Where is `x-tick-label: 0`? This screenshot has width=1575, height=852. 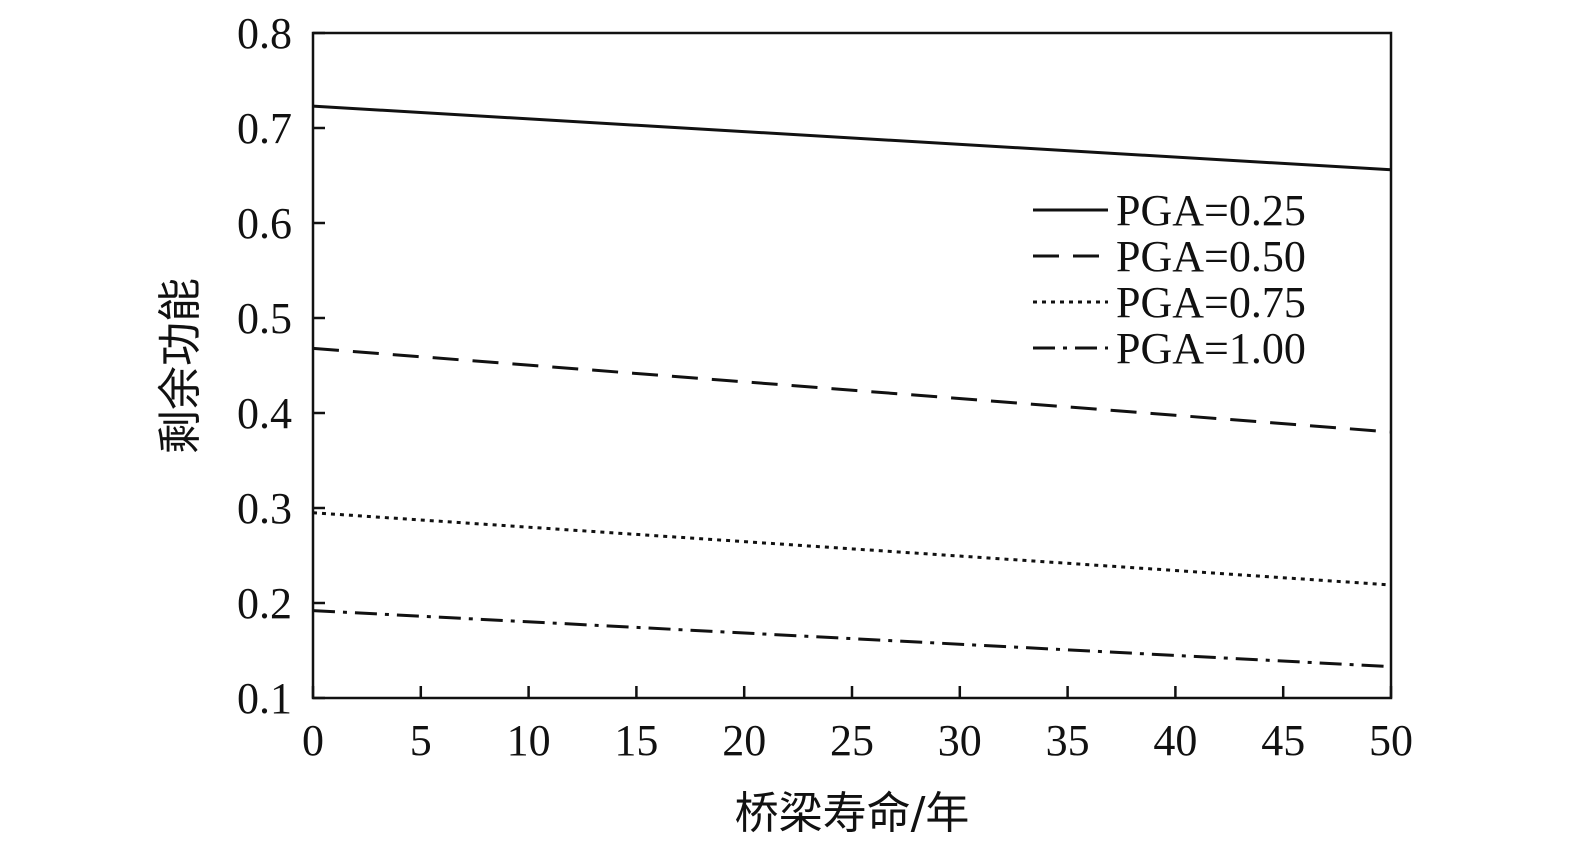
x-tick-label: 0 is located at coordinates (313, 740).